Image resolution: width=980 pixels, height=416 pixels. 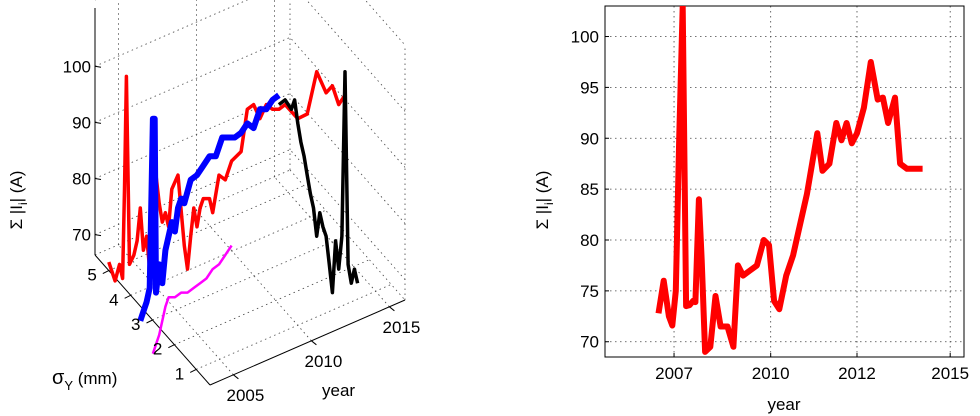 What do you see at coordinates (245, 395) in the screenshot?
I see `x-tick-label: 2005` at bounding box center [245, 395].